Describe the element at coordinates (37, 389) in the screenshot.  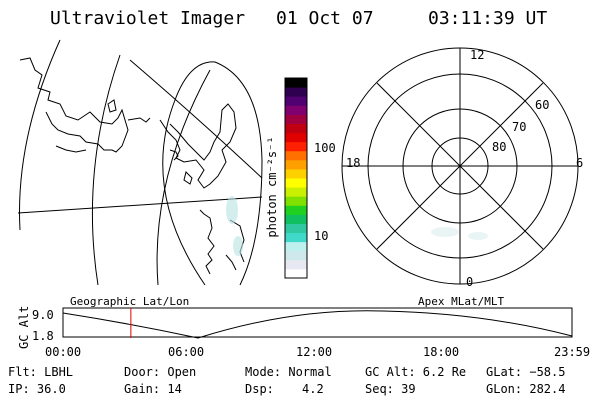
I see `info-ip: IP: 36.0` at that location.